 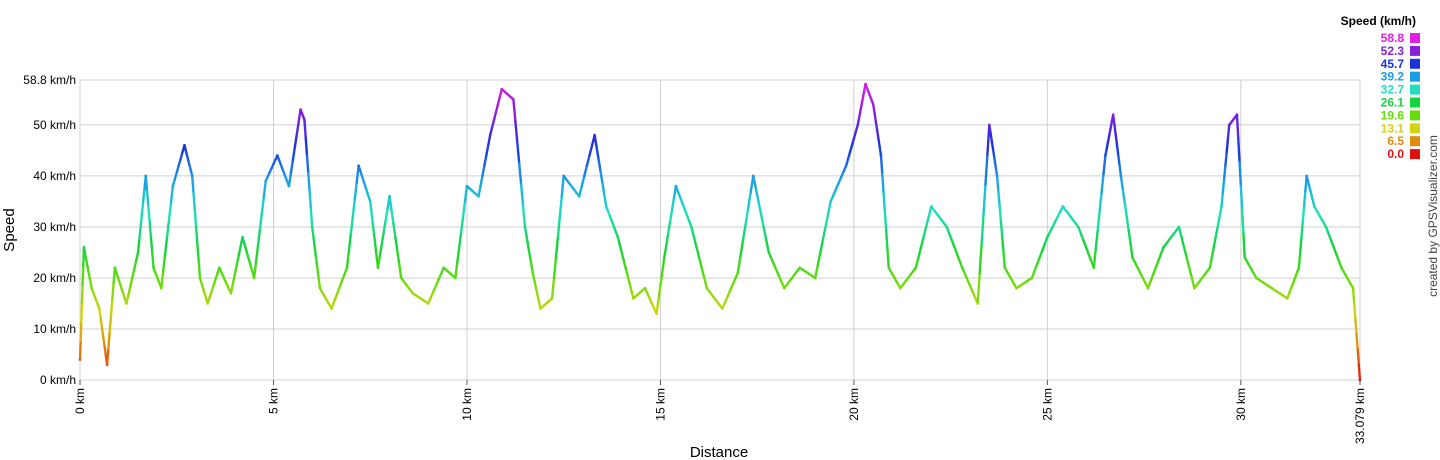 What do you see at coordinates (719, 452) in the screenshot?
I see `x-axis-title: Distance` at bounding box center [719, 452].